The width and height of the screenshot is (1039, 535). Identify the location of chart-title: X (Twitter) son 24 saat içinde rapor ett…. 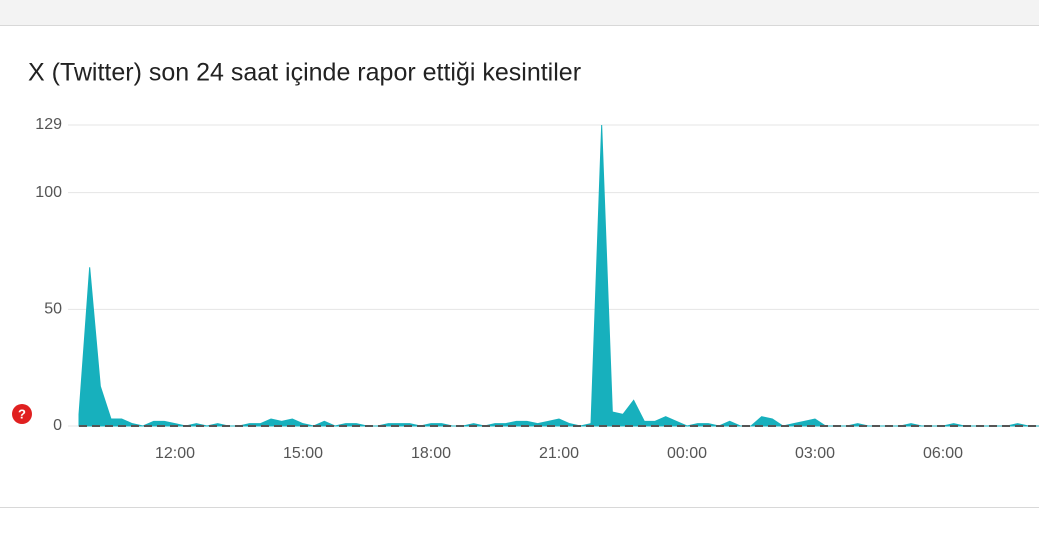
(304, 73).